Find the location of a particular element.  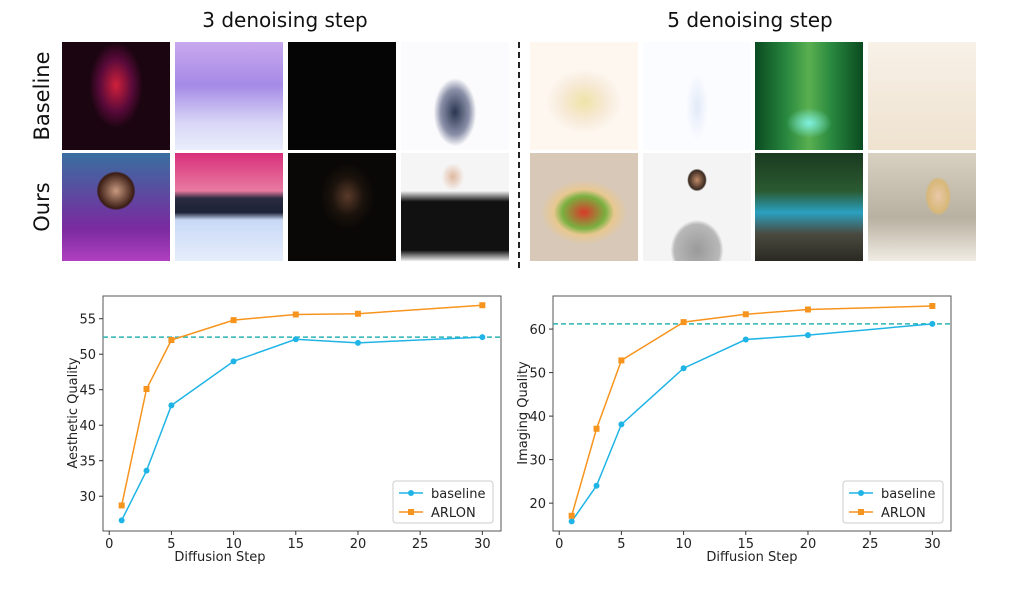

chart2-ylabel: Imaging Quality is located at coordinates (523, 413).